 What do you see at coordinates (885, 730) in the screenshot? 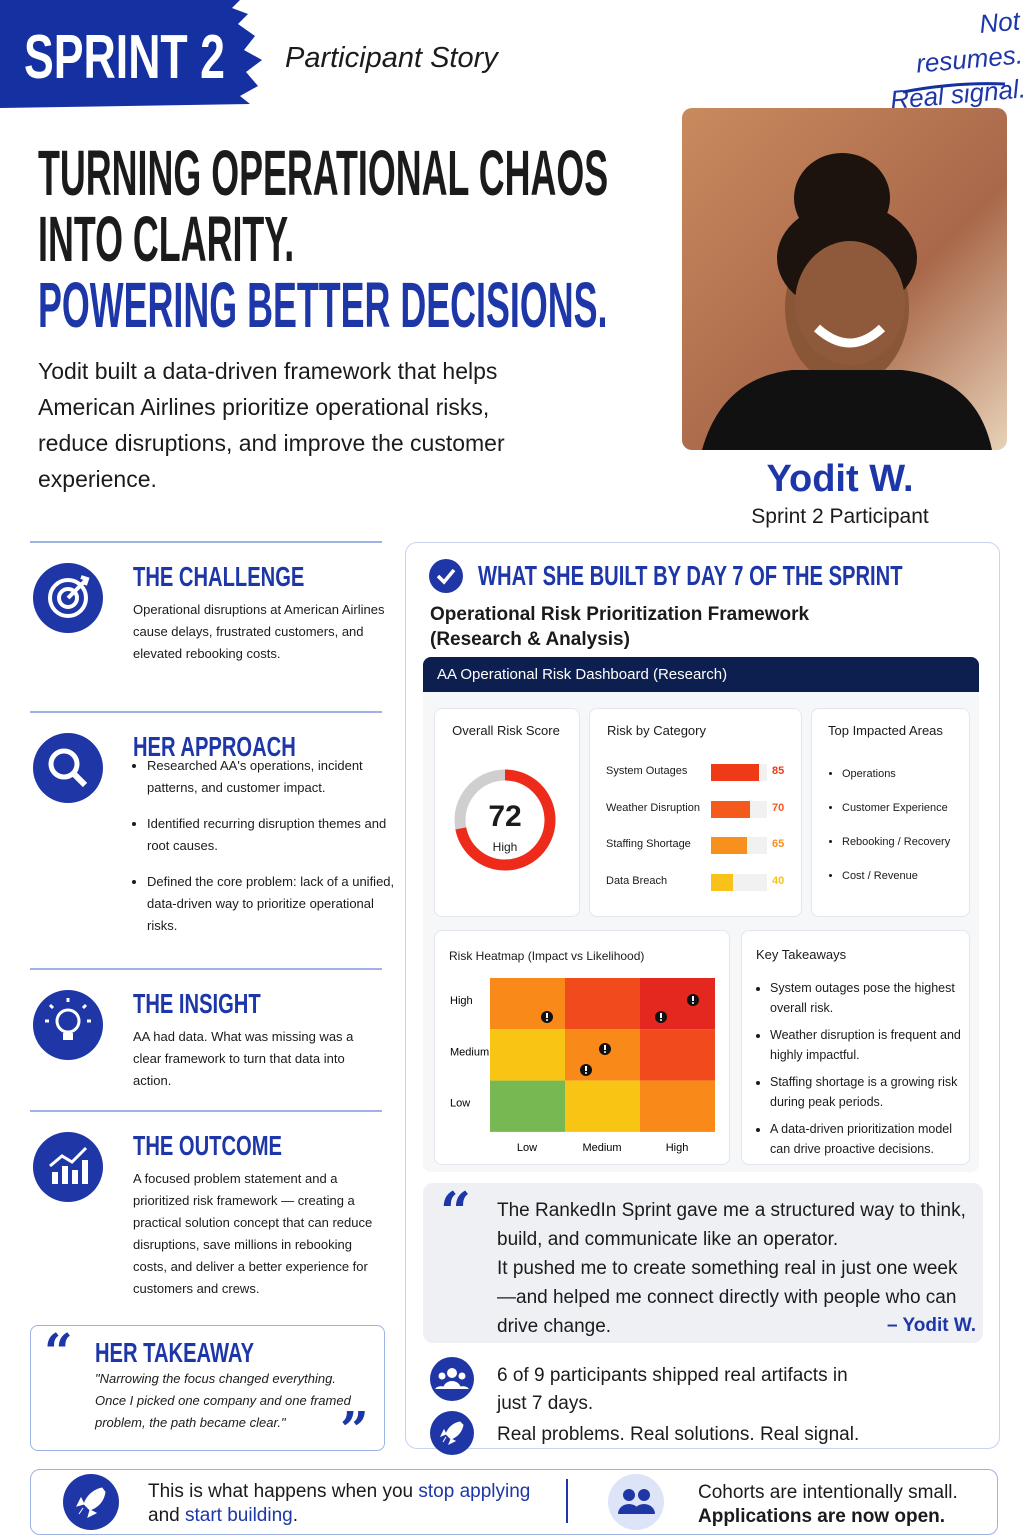
I see `card-title: Top Impacted Areas` at bounding box center [885, 730].